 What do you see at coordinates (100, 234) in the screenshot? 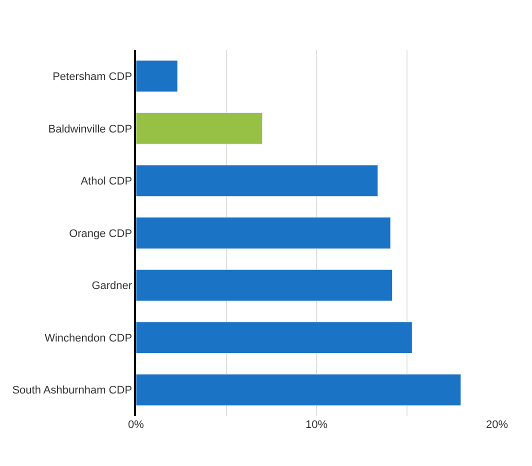
I see `y-tick-label: Orange CDP` at bounding box center [100, 234].